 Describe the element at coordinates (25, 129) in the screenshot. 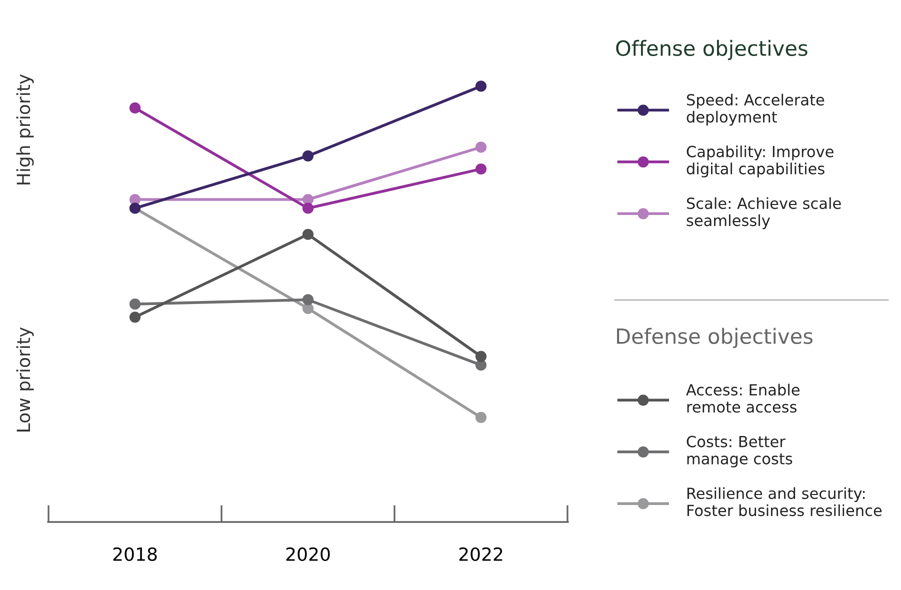

I see `text: High priority` at that location.